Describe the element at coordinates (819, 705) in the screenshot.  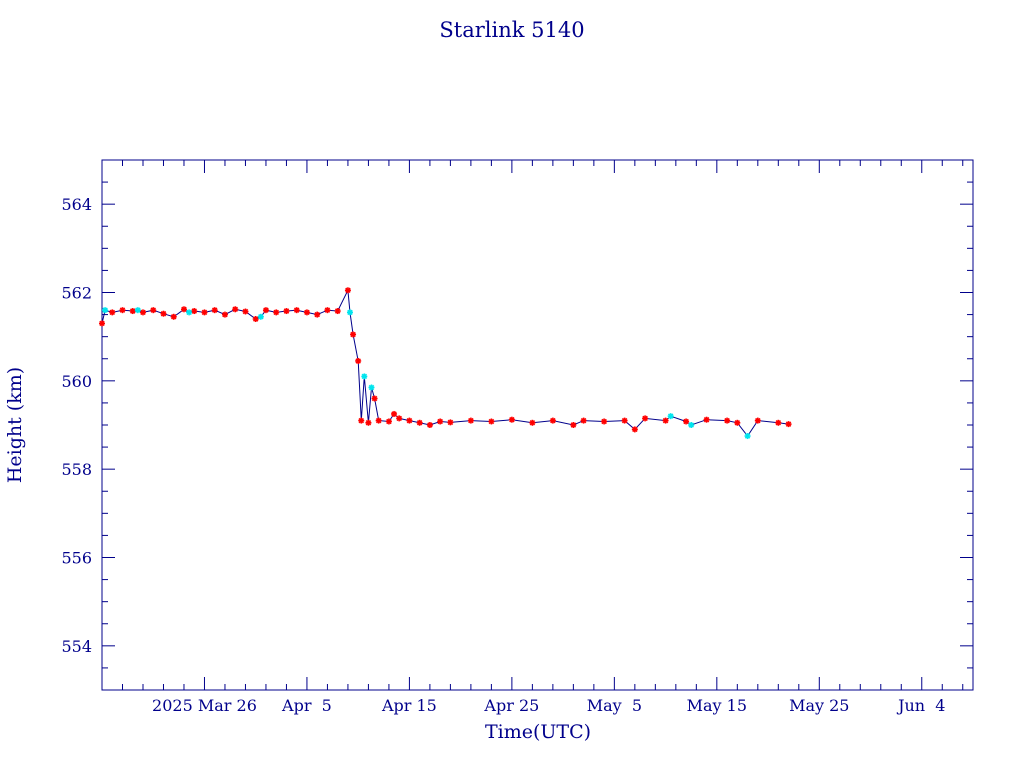
I see `x-tick-label: May 25` at that location.